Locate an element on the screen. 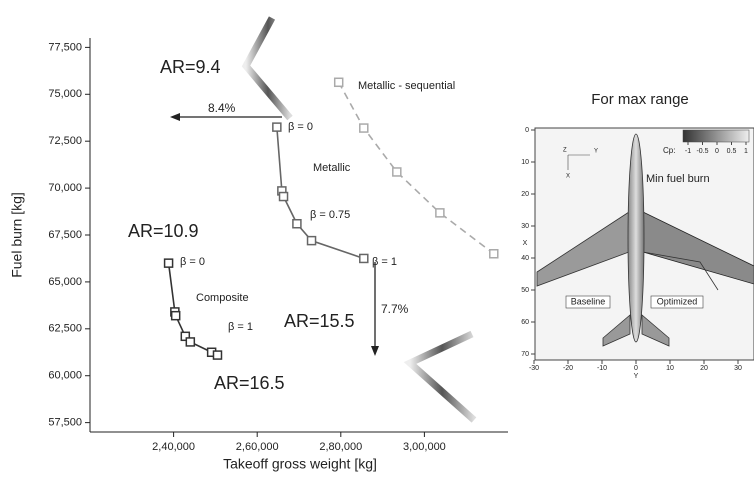 This screenshot has width=754, height=478. y-tick-label: 75,000 is located at coordinates (65, 94).